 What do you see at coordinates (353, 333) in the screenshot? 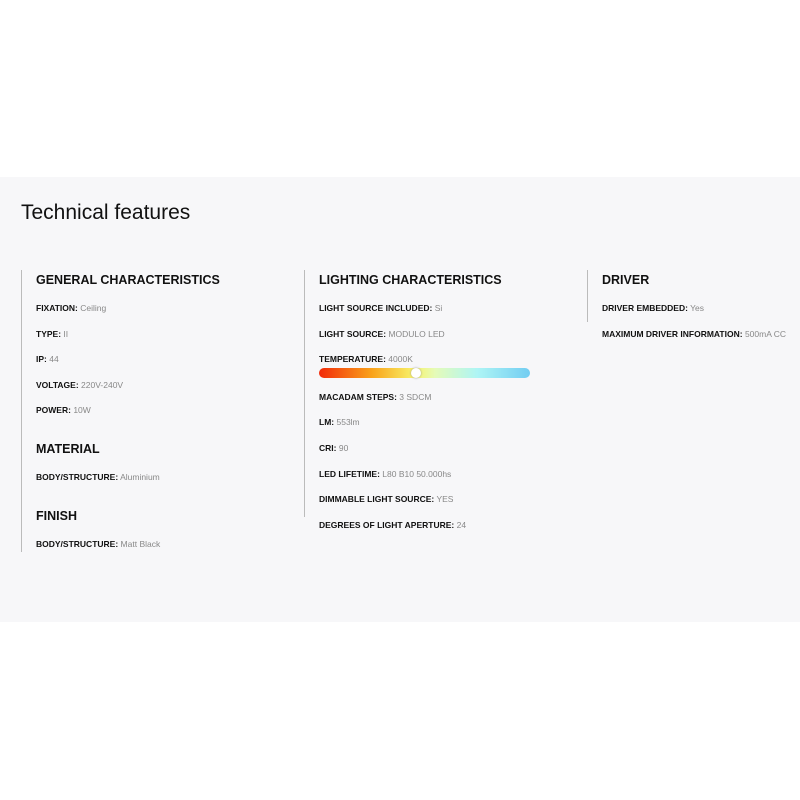
I see `spec-label: LIGHT SOURCE:` at bounding box center [353, 333].